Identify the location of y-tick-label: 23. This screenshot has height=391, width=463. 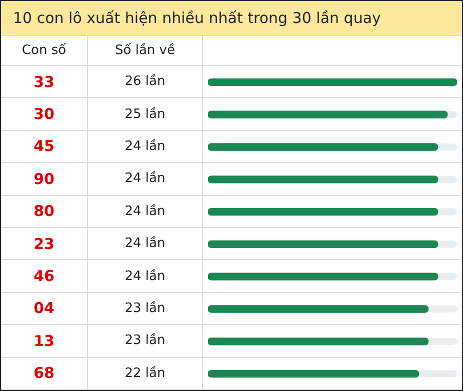
(44, 244).